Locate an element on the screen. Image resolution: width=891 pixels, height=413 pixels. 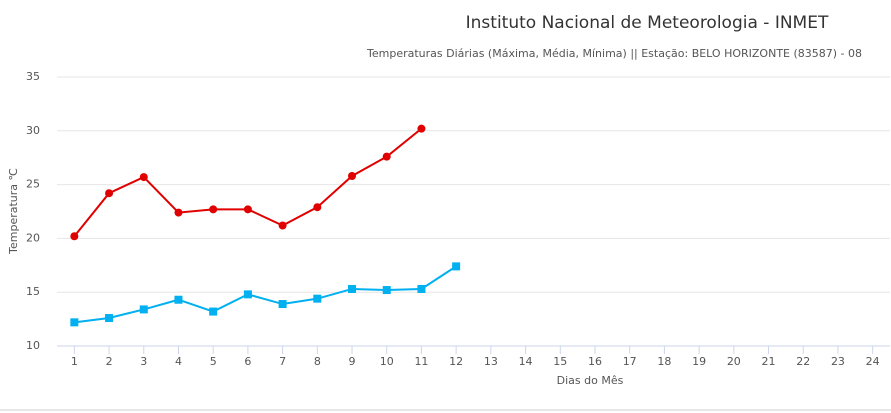
x-tick-label: 19 is located at coordinates (699, 361).